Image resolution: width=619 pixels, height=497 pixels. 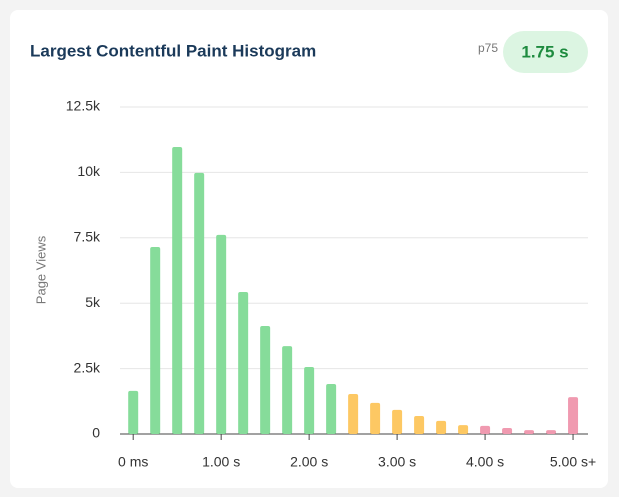 I want to click on x-tick-label: 5.00 s+, so click(x=573, y=462).